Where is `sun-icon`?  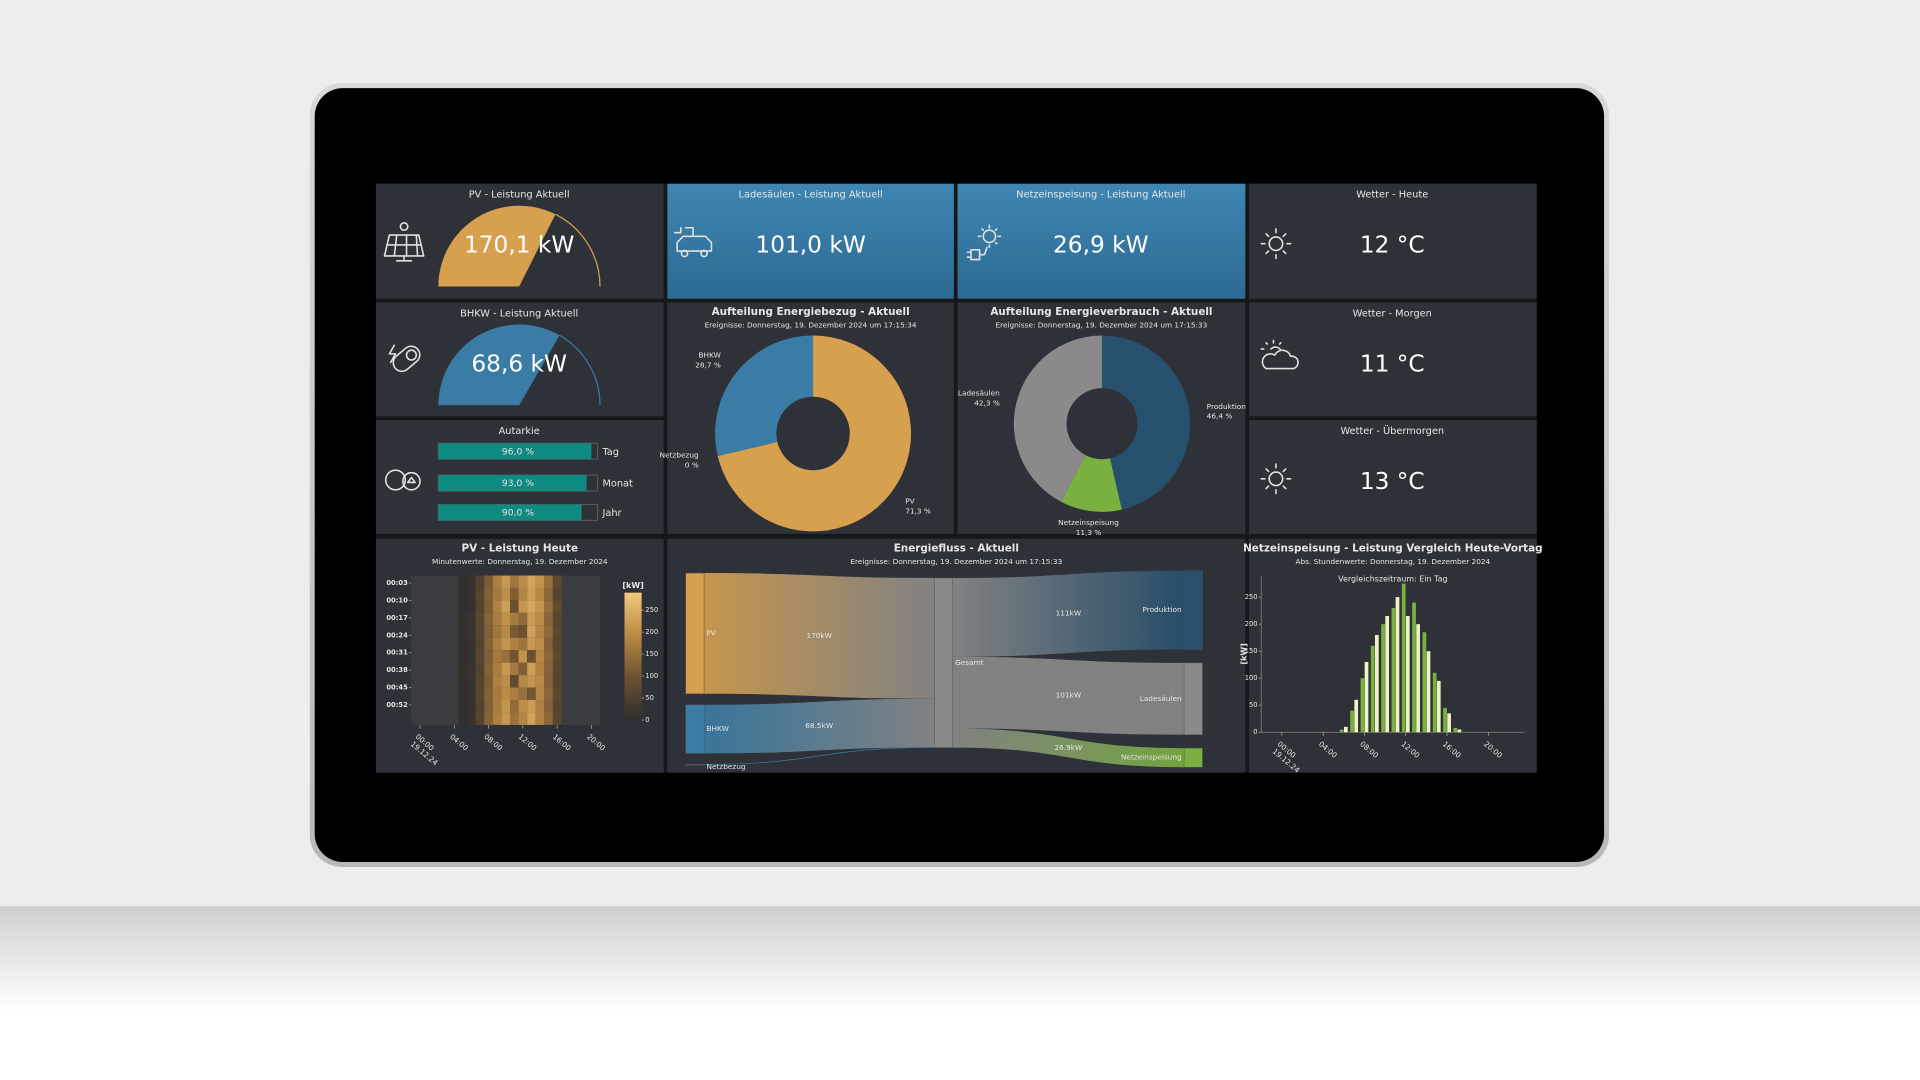
sun-icon is located at coordinates (1276, 479).